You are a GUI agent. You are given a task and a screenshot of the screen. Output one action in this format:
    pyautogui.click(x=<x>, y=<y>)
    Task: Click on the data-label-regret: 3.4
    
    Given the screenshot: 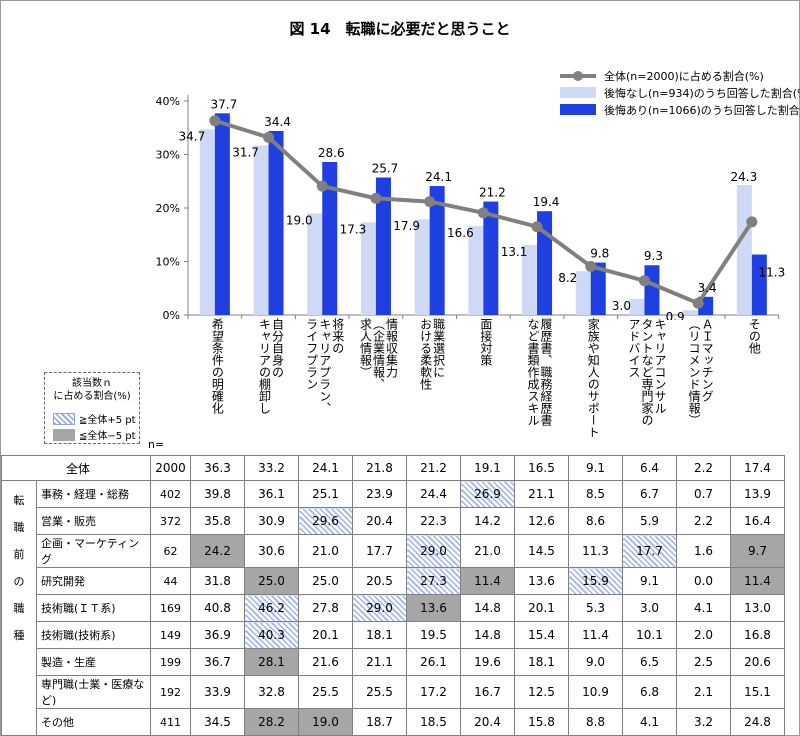 What is the action you would take?
    pyautogui.click(x=707, y=288)
    